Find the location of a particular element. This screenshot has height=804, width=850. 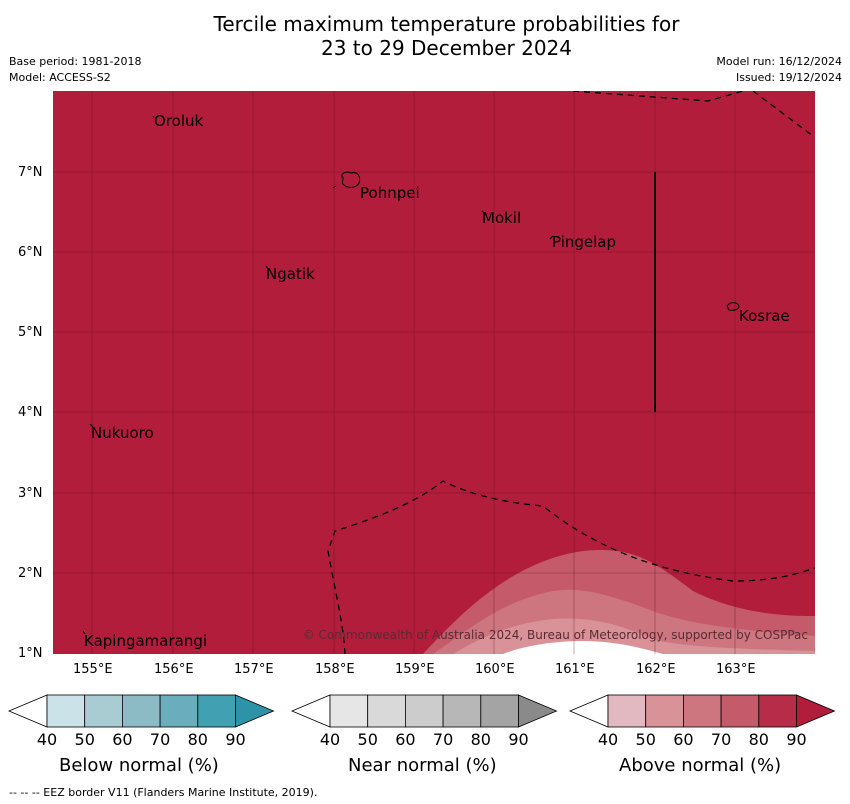

place-mokil: Mokil is located at coordinates (501, 218).